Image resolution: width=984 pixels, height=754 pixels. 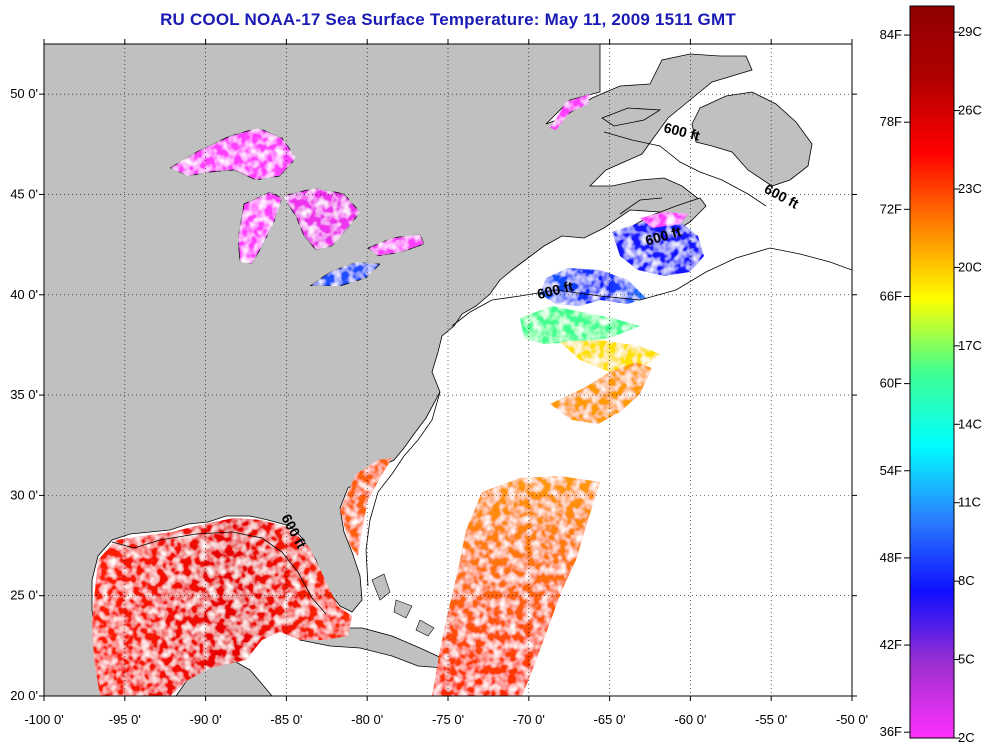 What do you see at coordinates (664, 220) in the screenshot?
I see `sst-gulf-st-lawrence` at bounding box center [664, 220].